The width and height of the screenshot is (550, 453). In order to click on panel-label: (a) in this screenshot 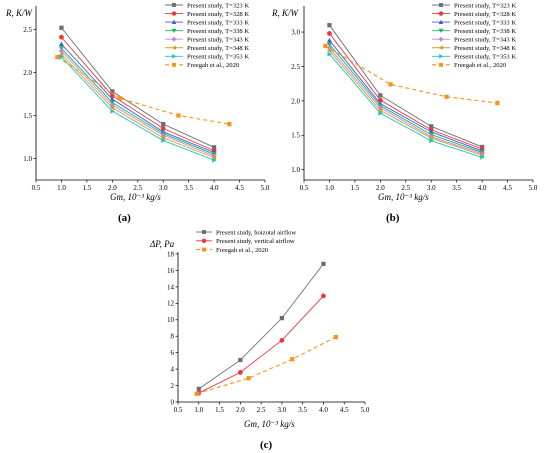, I will do `click(124, 218)`.